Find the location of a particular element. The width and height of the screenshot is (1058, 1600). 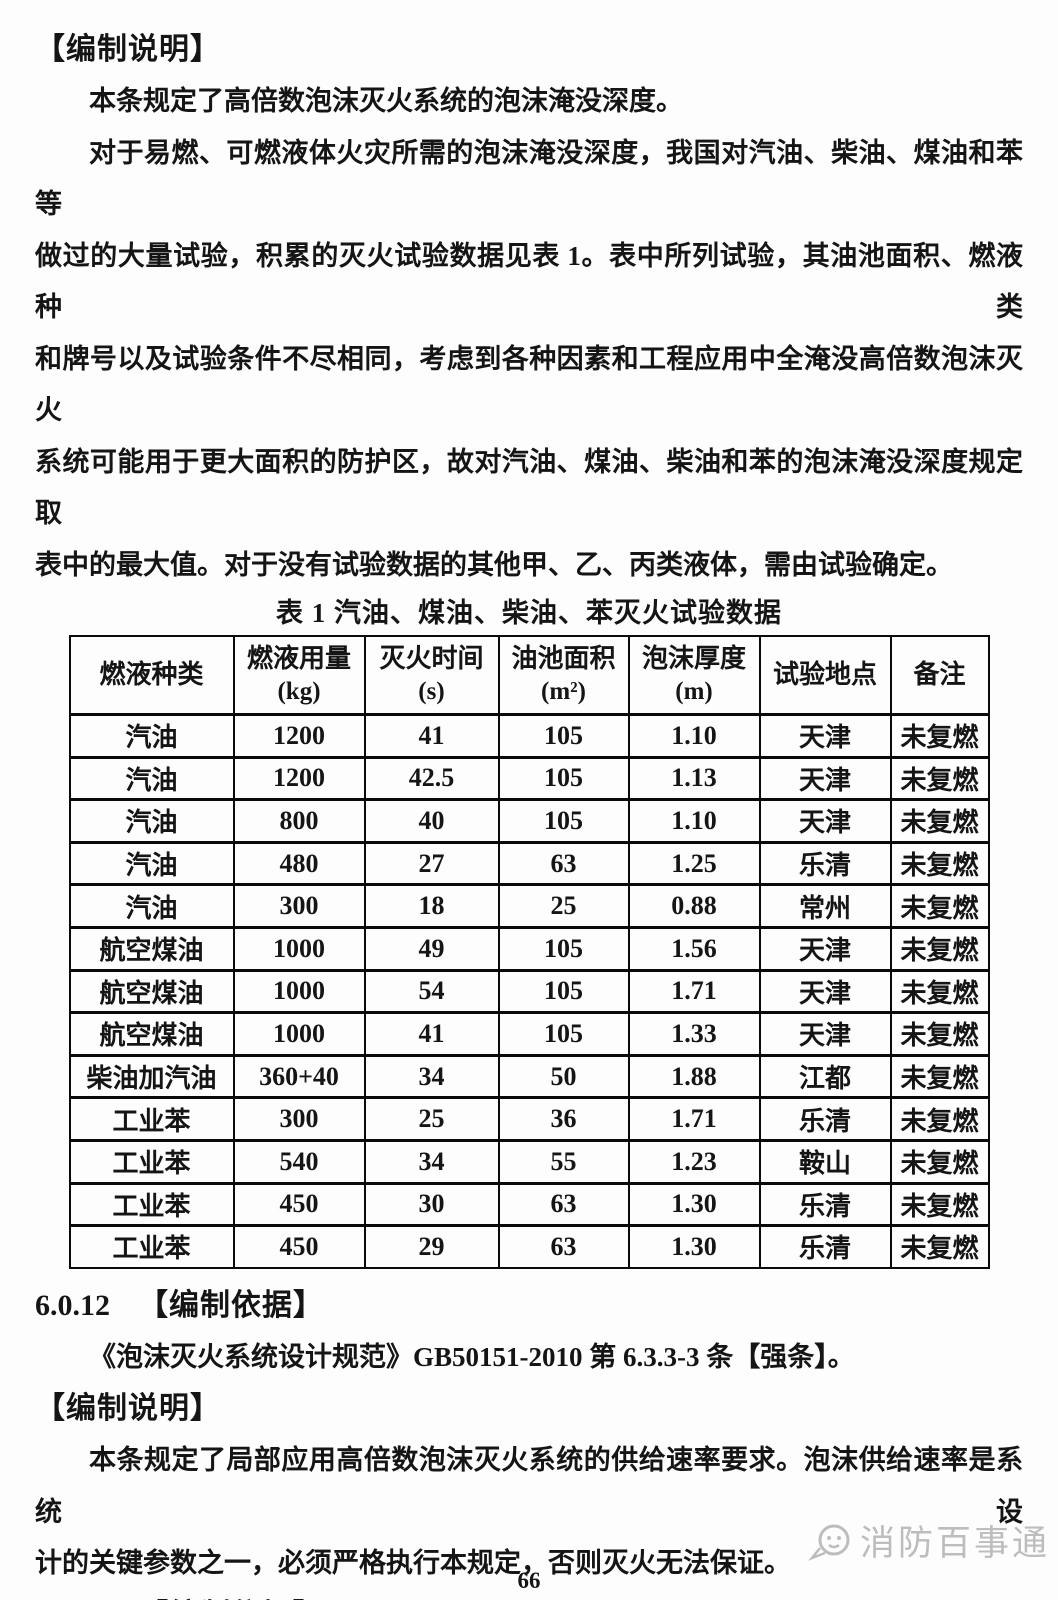

paragraph-line: 计的关键参数之一，必须严格执行本规定，否则灭火无法保证。 is located at coordinates (413, 1563).